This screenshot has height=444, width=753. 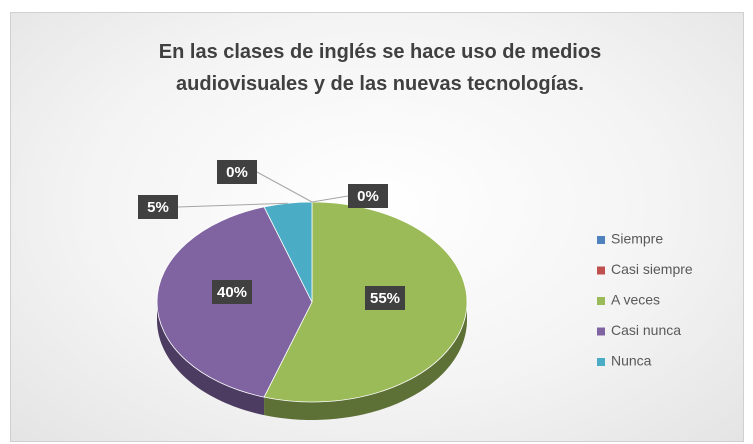 I want to click on data-label: 55%, so click(x=385, y=298).